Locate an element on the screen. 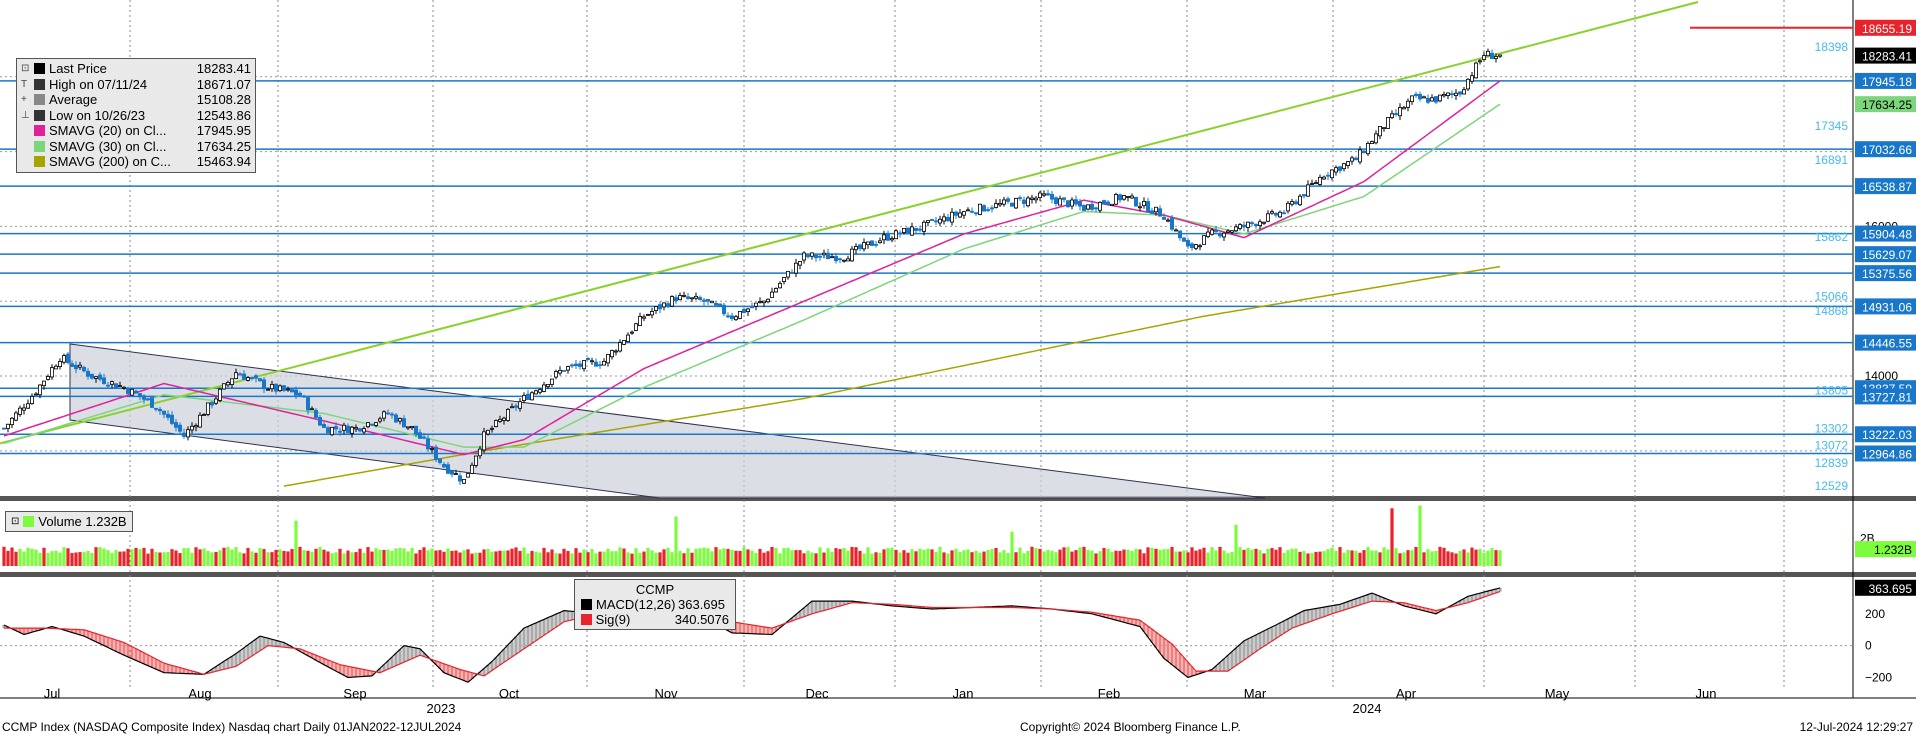 The height and width of the screenshot is (736, 1916). legend-value: 15463.94 is located at coordinates (223, 162).